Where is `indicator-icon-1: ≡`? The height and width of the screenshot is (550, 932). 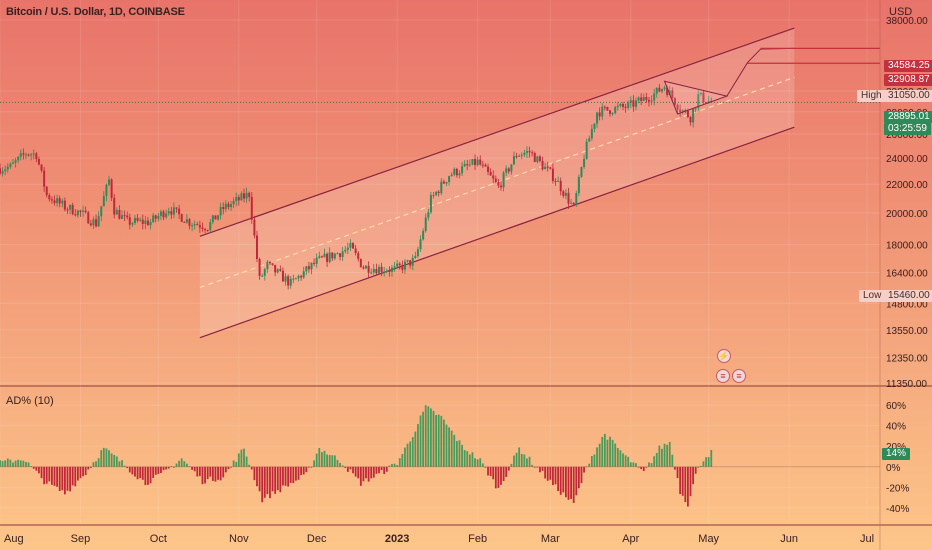 indicator-icon-1: ≡ is located at coordinates (723, 376).